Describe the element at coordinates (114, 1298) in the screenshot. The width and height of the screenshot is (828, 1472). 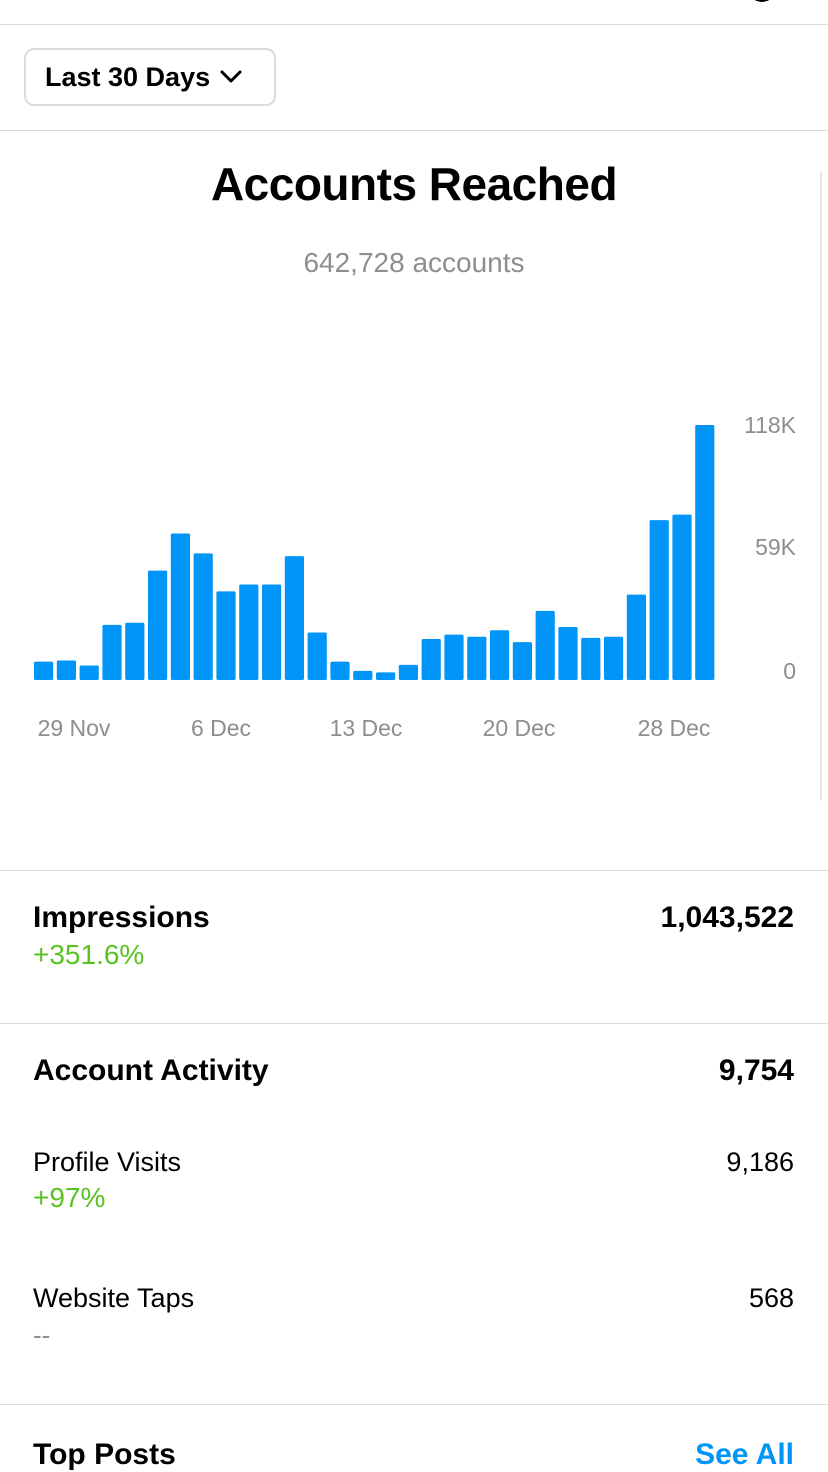
I see `website-taps-label: Website Taps` at that location.